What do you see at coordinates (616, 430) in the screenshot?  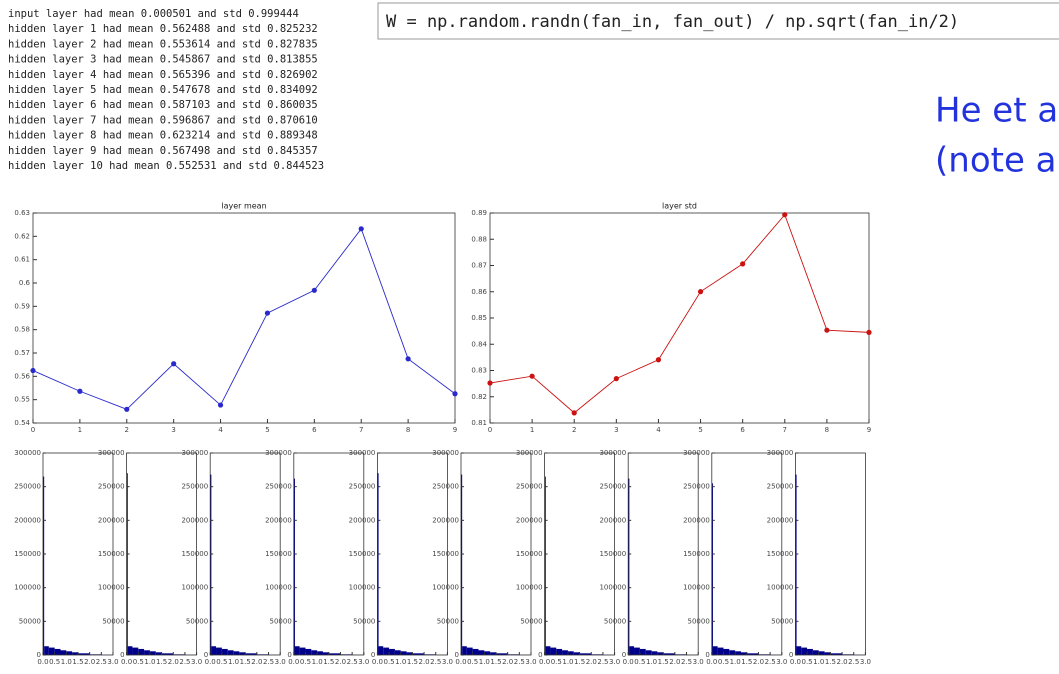 I see `x-tick-label: 3` at bounding box center [616, 430].